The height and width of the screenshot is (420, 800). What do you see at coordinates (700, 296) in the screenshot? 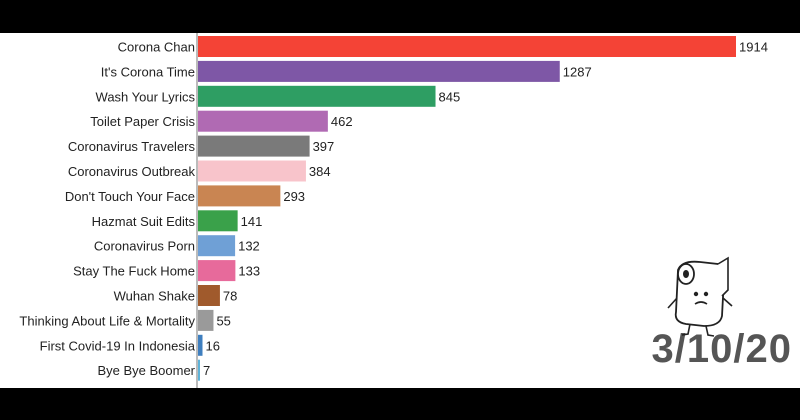
I see `toilet-paper-mascot-icon` at bounding box center [700, 296].